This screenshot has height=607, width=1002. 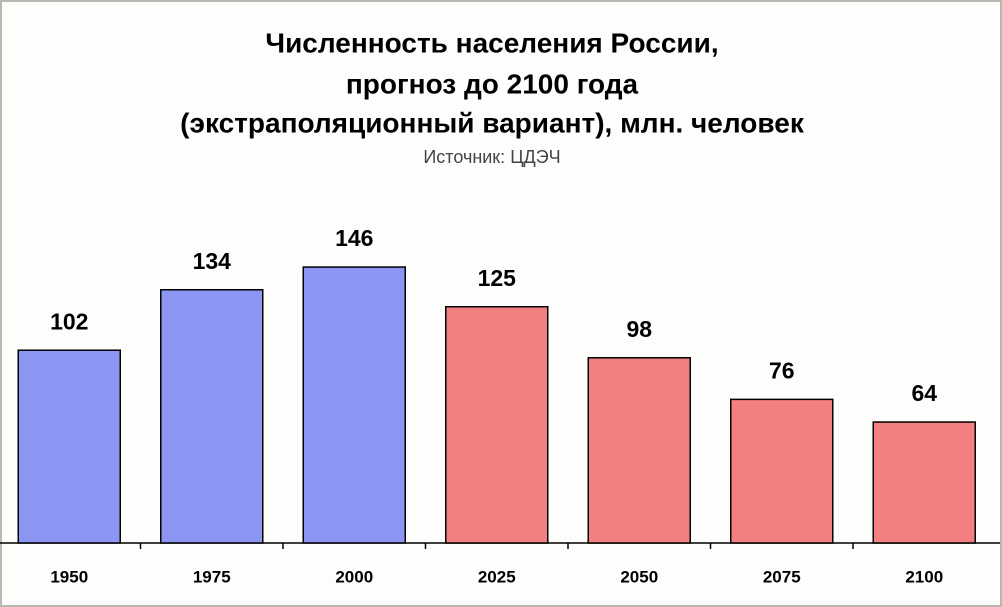 I want to click on x-tick-label: 2000, so click(x=354, y=576).